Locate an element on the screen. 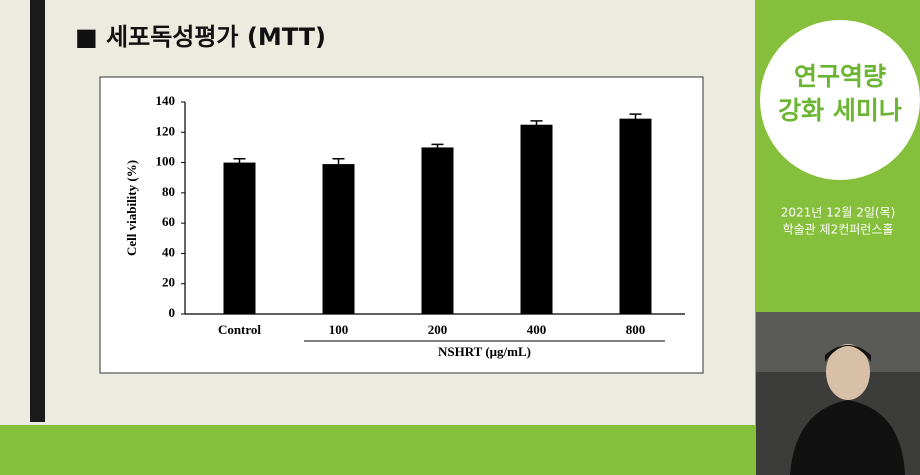  x-tick-label: 200 is located at coordinates (438, 329).